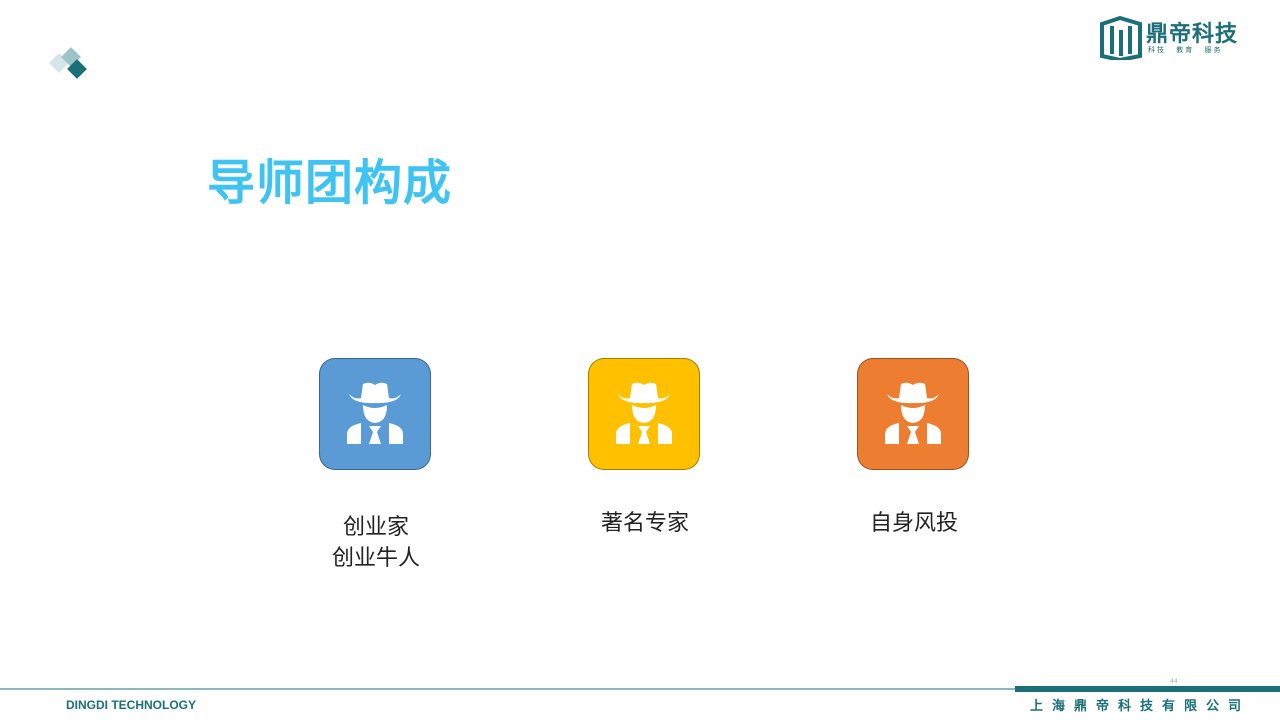  What do you see at coordinates (1185, 50) in the screenshot?
I see `logo-tagline: 科技 教育 服务` at bounding box center [1185, 50].